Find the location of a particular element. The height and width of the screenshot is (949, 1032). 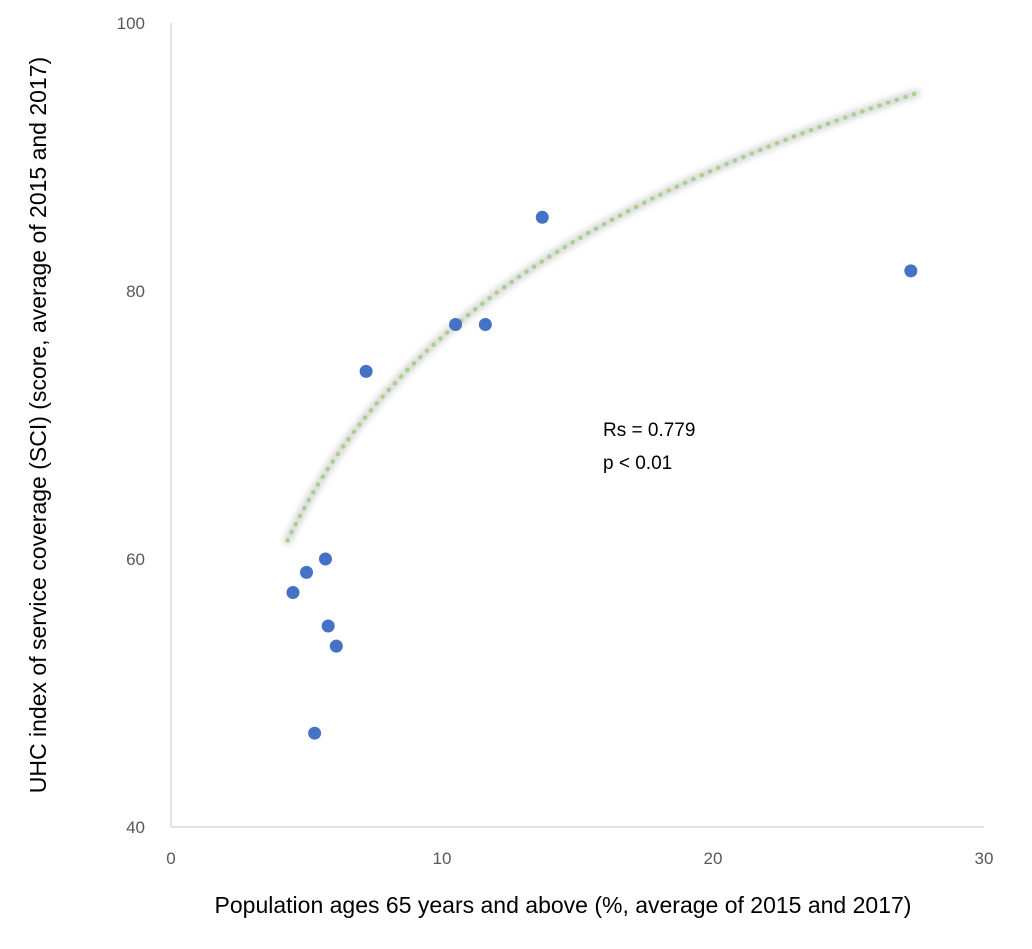

x-tick-label: 20 is located at coordinates (713, 858).